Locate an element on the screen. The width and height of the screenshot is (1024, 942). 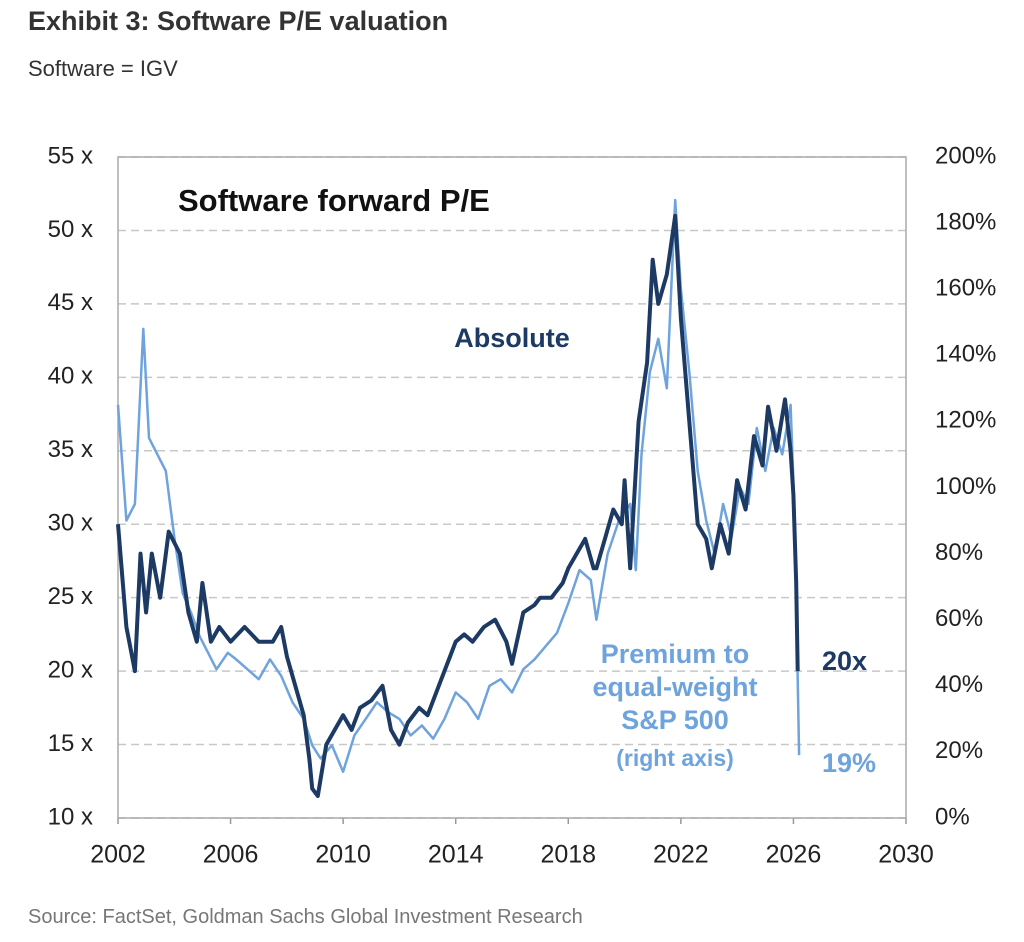
x-tick-label: 2010 is located at coordinates (343, 855).